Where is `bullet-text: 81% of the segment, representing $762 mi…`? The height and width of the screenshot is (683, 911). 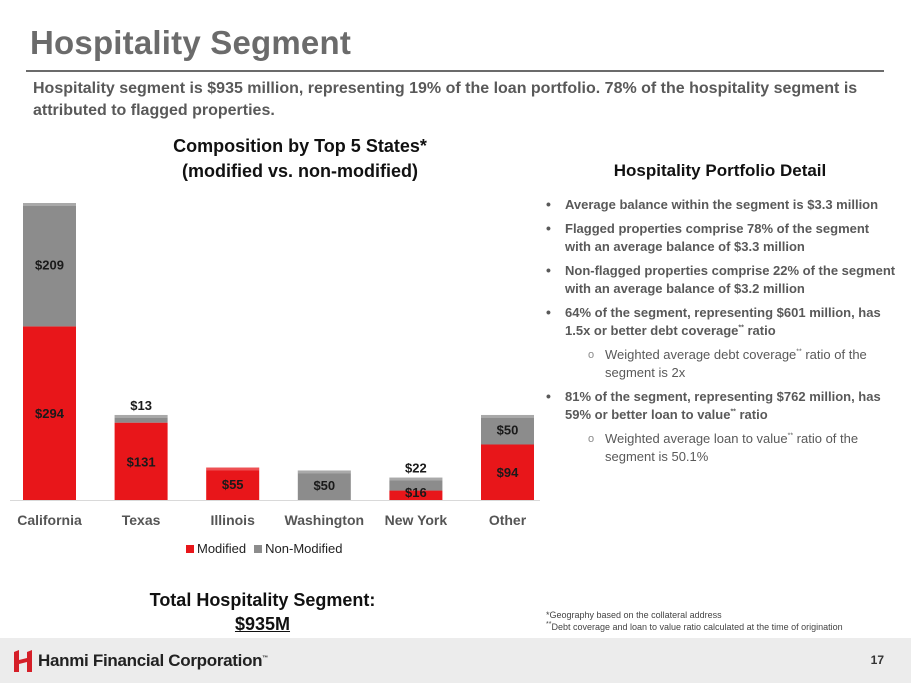
bullet-text: 81% of the segment, representing $762 mi… is located at coordinates (723, 405).